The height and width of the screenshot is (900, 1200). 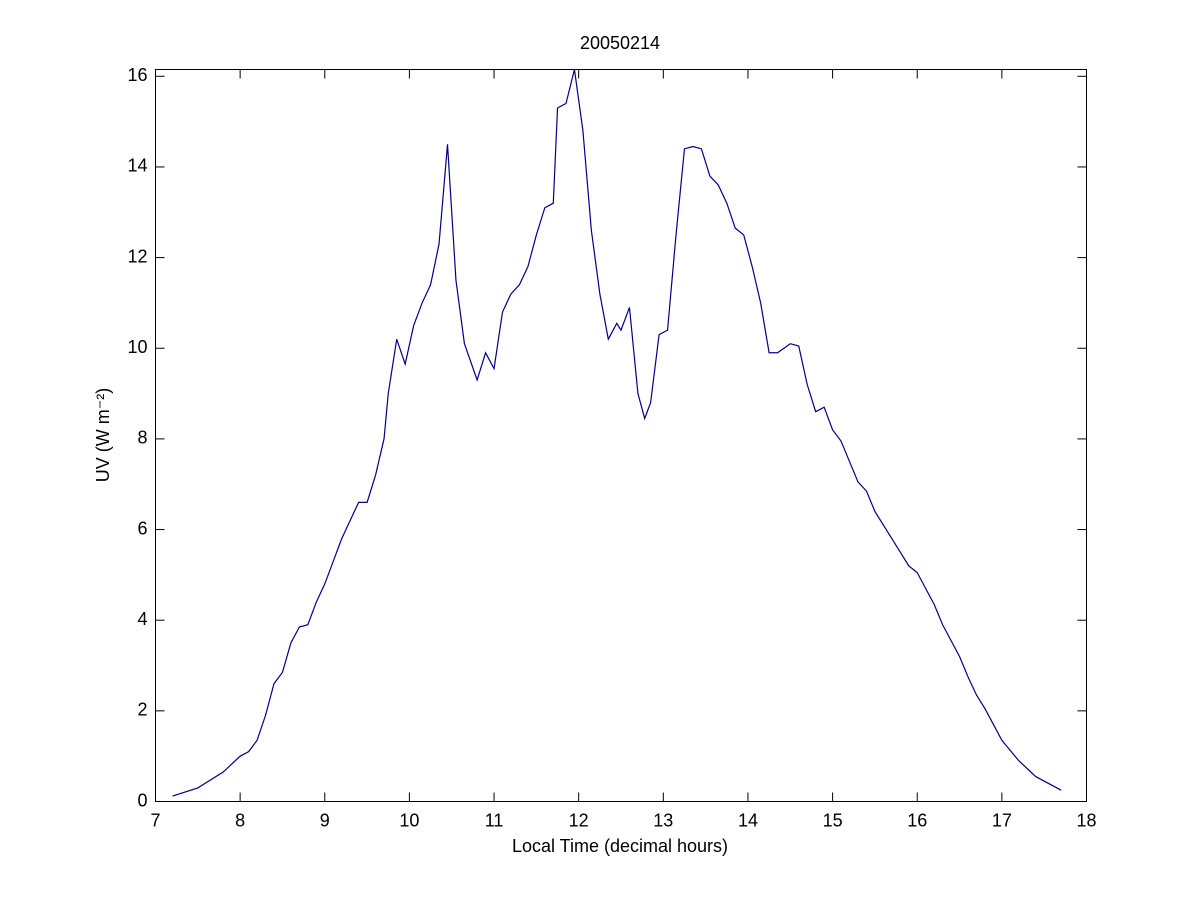 What do you see at coordinates (240, 820) in the screenshot?
I see `x-tick-label: 8` at bounding box center [240, 820].